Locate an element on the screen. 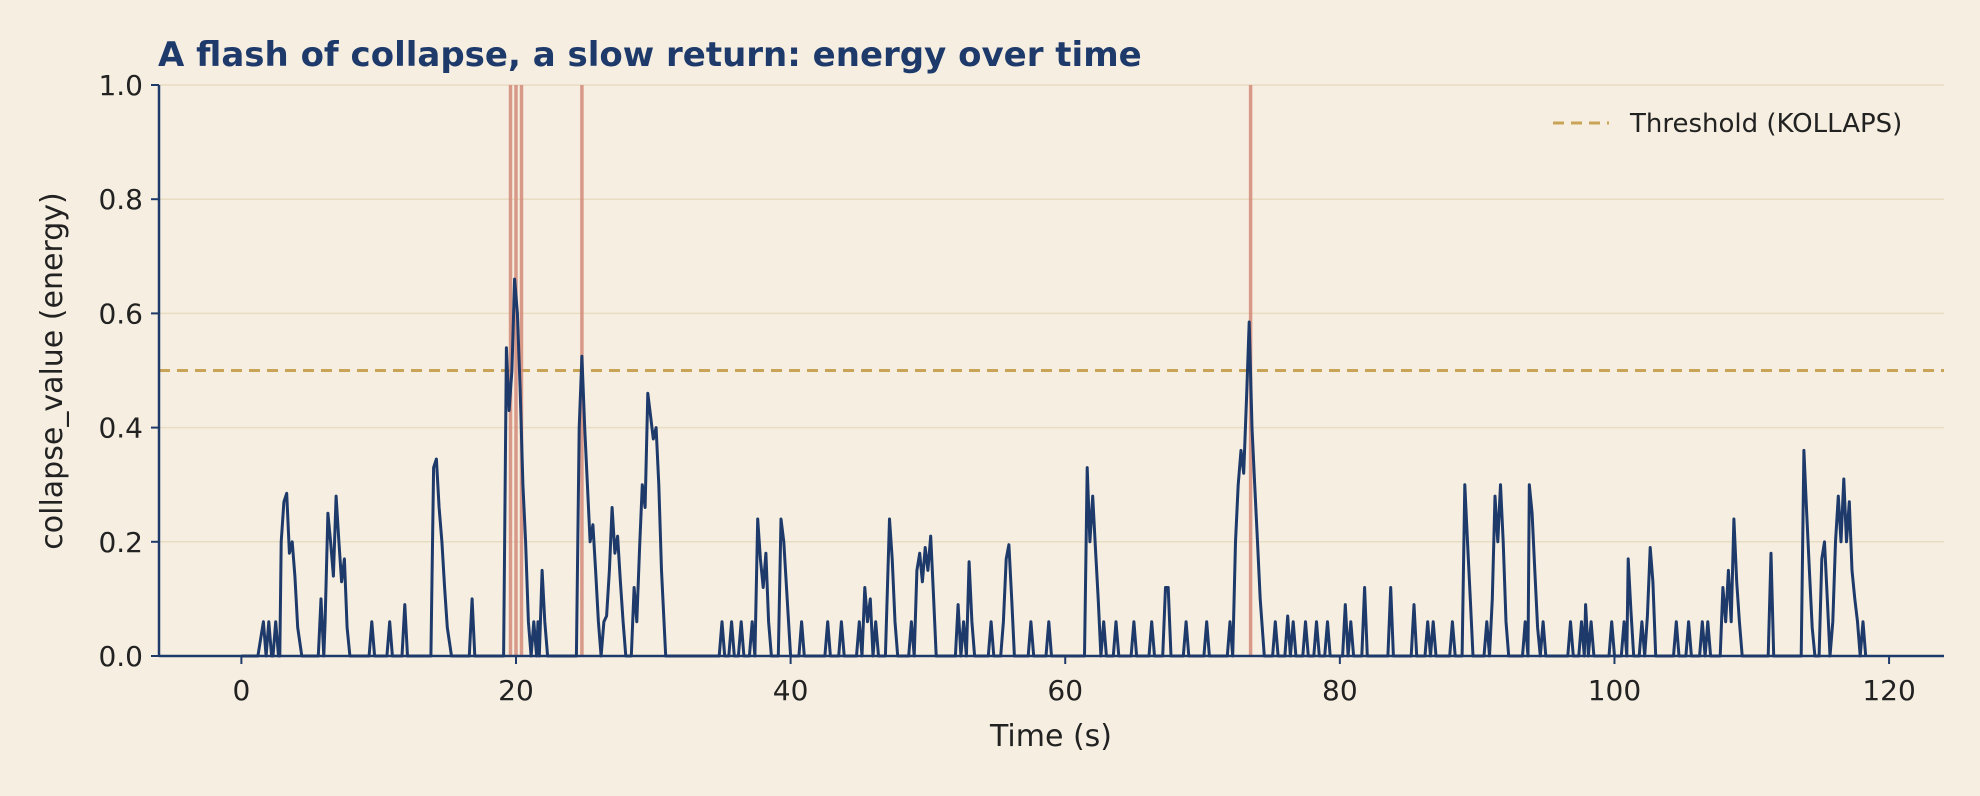 Image resolution: width=1980 pixels, height=796 pixels. x-tick-label-0: 0 is located at coordinates (241, 690).